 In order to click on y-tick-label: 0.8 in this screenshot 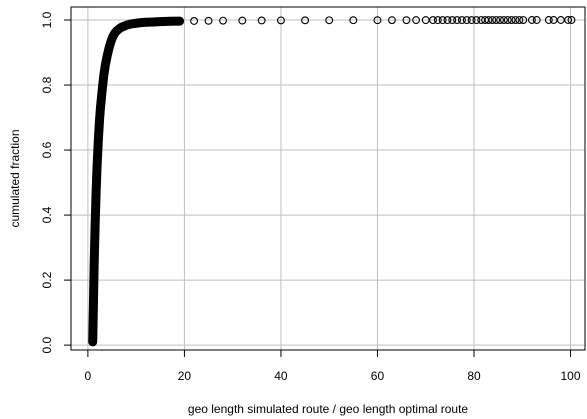, I will do `click(47, 84)`.